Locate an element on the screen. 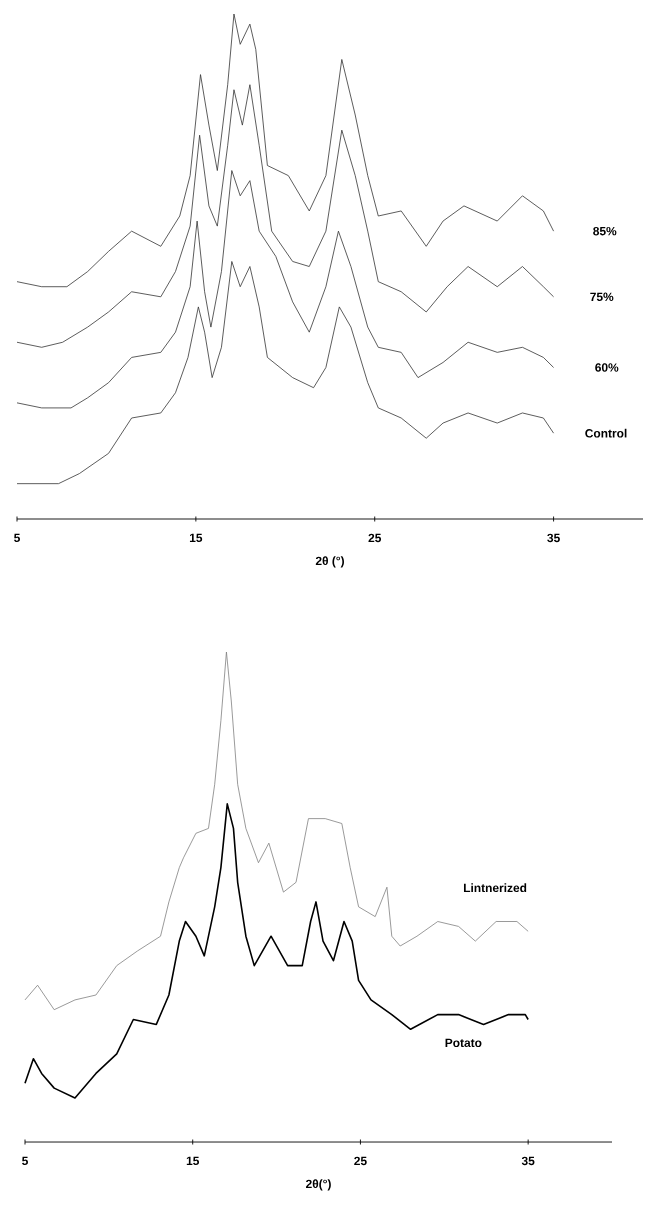 The height and width of the screenshot is (1218, 647). text: Control is located at coordinates (606, 433).